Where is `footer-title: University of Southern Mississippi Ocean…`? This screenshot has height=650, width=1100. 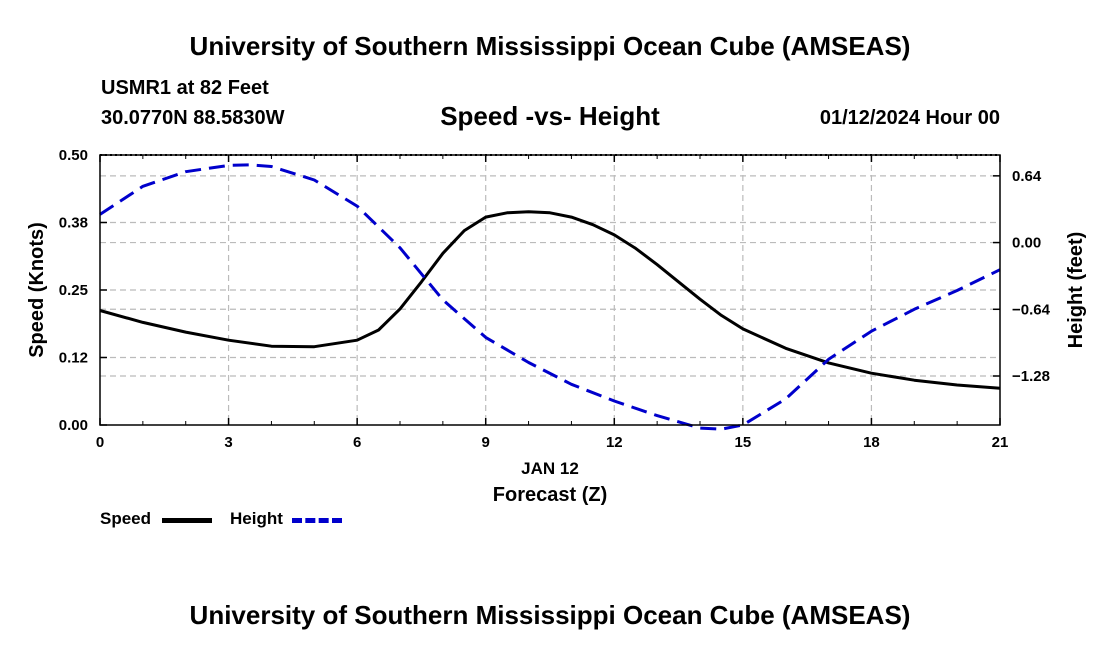
footer-title: University of Southern Mississippi Ocean… is located at coordinates (550, 615).